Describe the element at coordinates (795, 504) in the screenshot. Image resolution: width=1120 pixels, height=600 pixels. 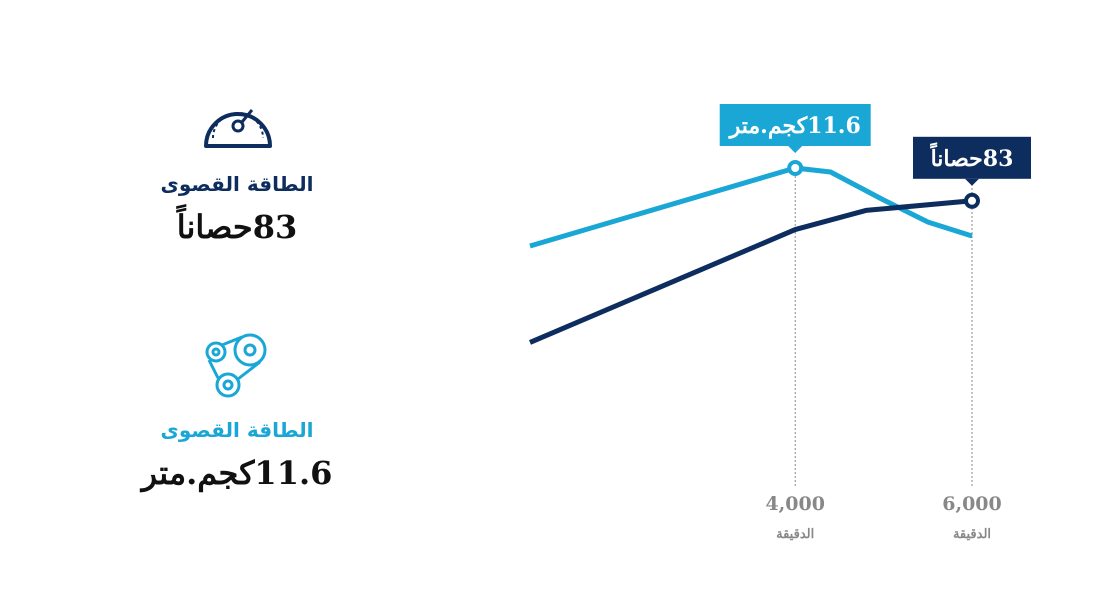
I see `x-tick-label: 4,000` at that location.